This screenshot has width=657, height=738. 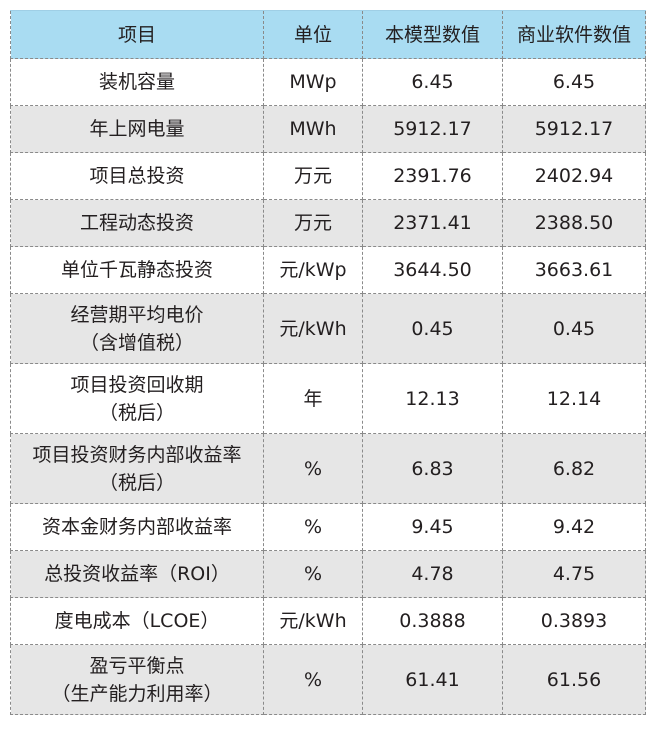 I want to click on cell: 61.41, so click(x=432, y=679).